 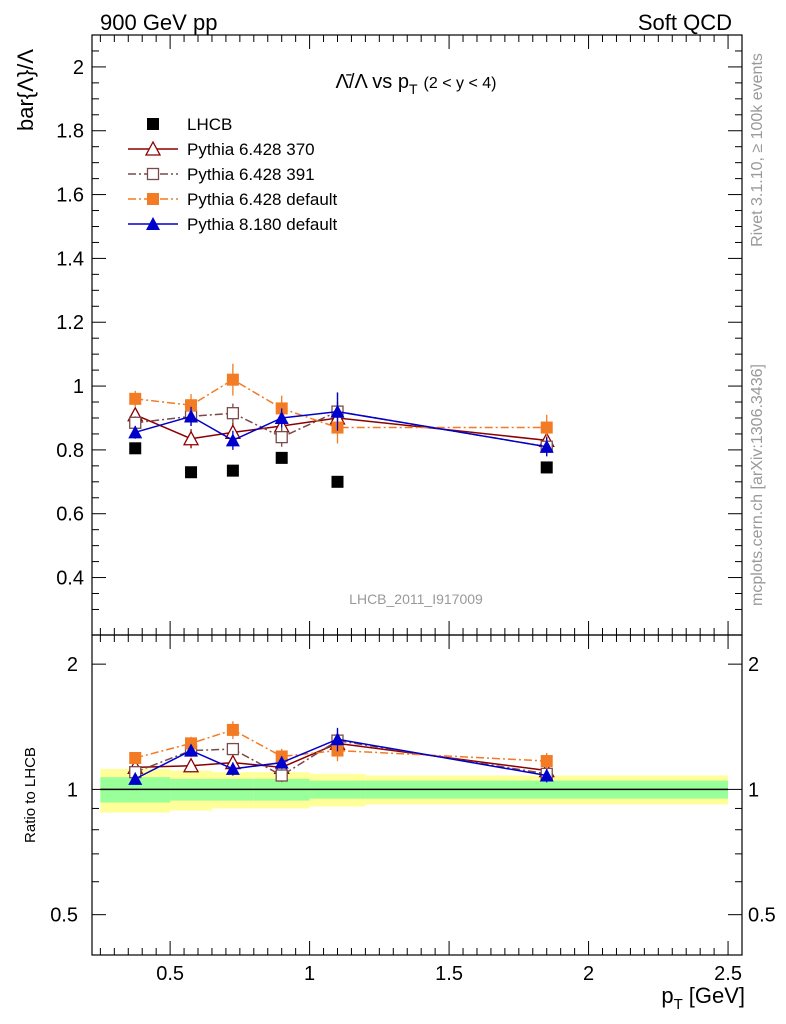 I want to click on ratio-y-tick-label: 0.5, so click(x=64, y=916).